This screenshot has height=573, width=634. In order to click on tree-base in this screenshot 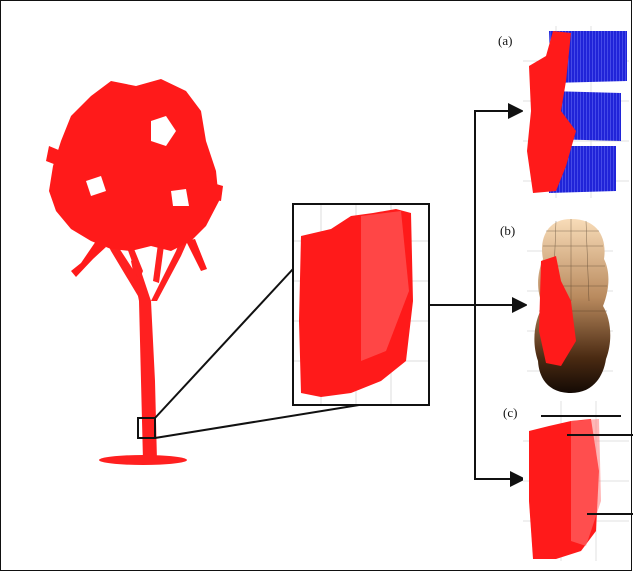, I will do `click(143, 460)`.